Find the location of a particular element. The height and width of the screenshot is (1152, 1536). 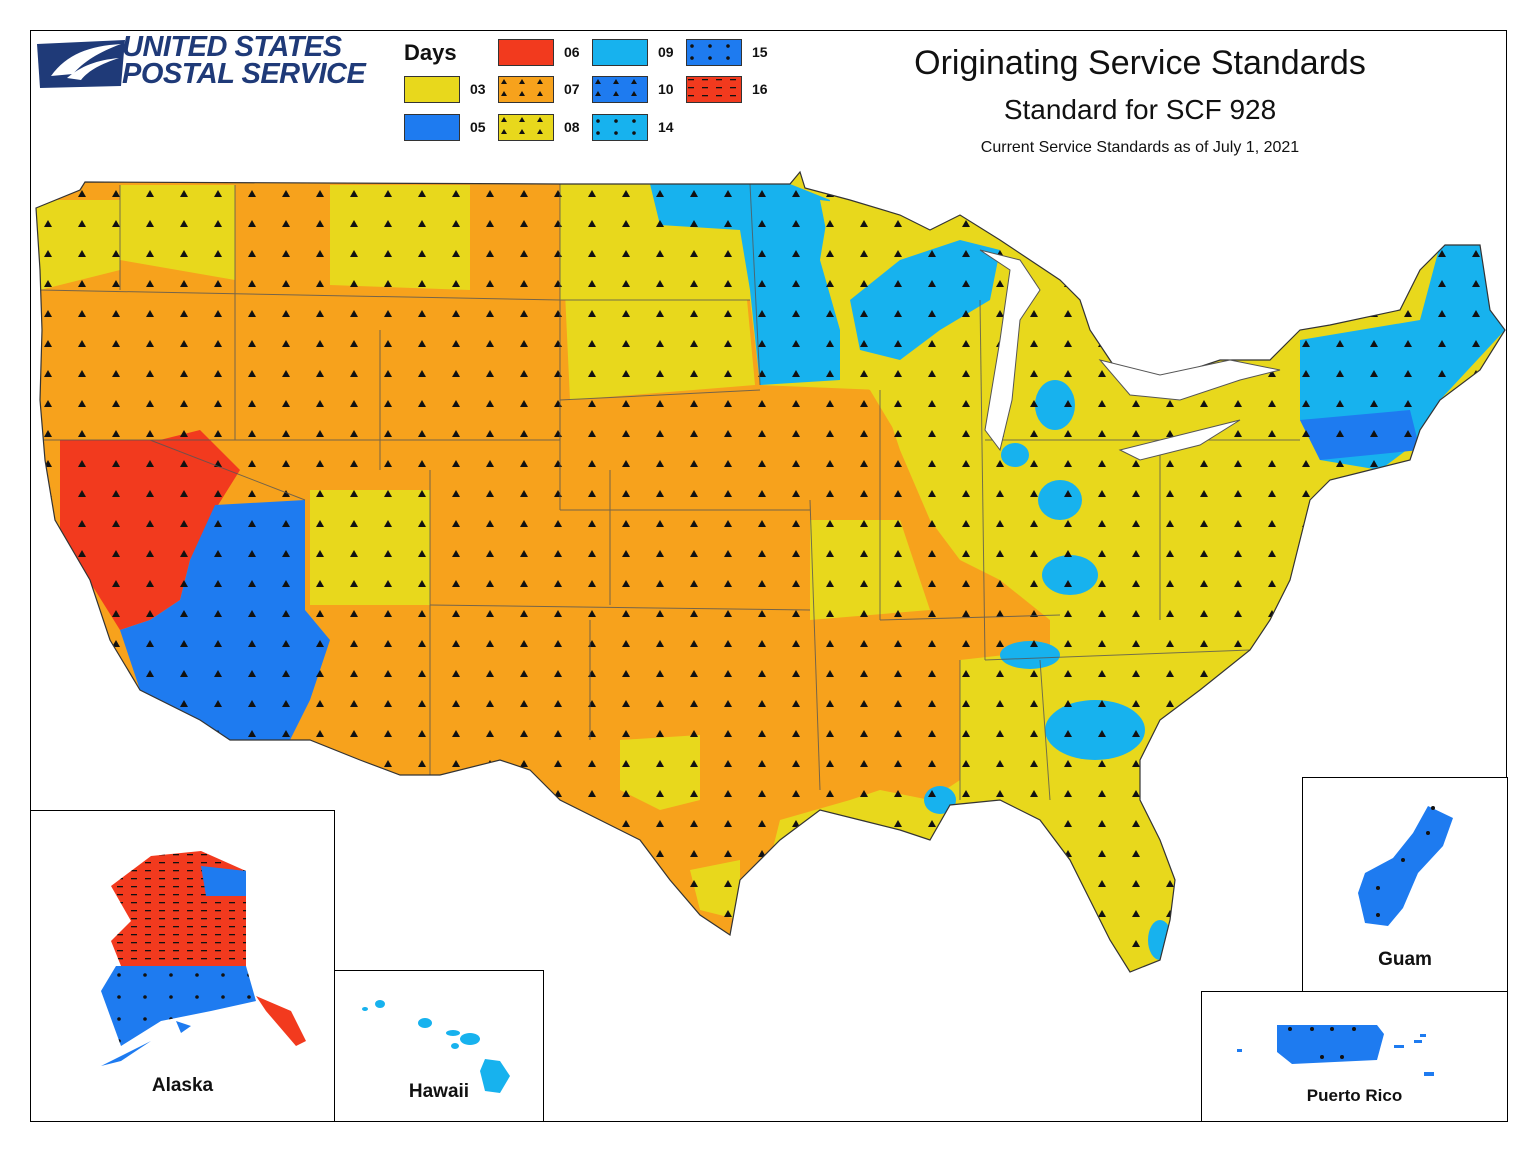

puerto-rico-label: Puerto Rico is located at coordinates (1354, 1095).